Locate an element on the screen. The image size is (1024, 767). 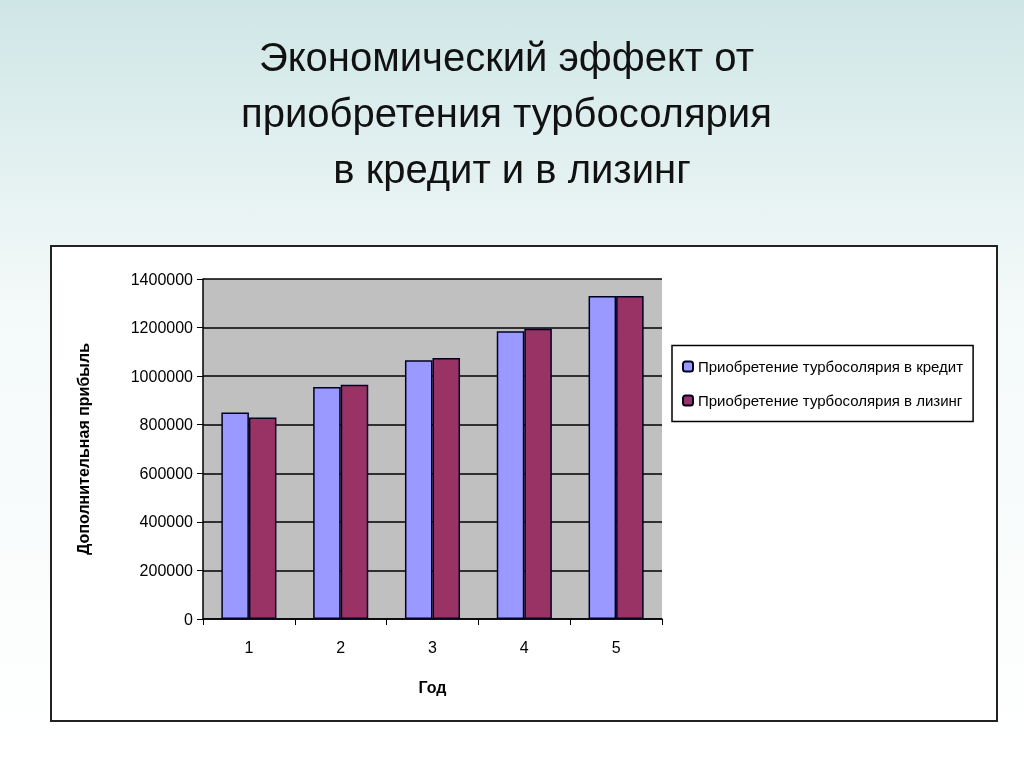
y-axis-title: Дополнительная прибыль is located at coordinates (83, 448).